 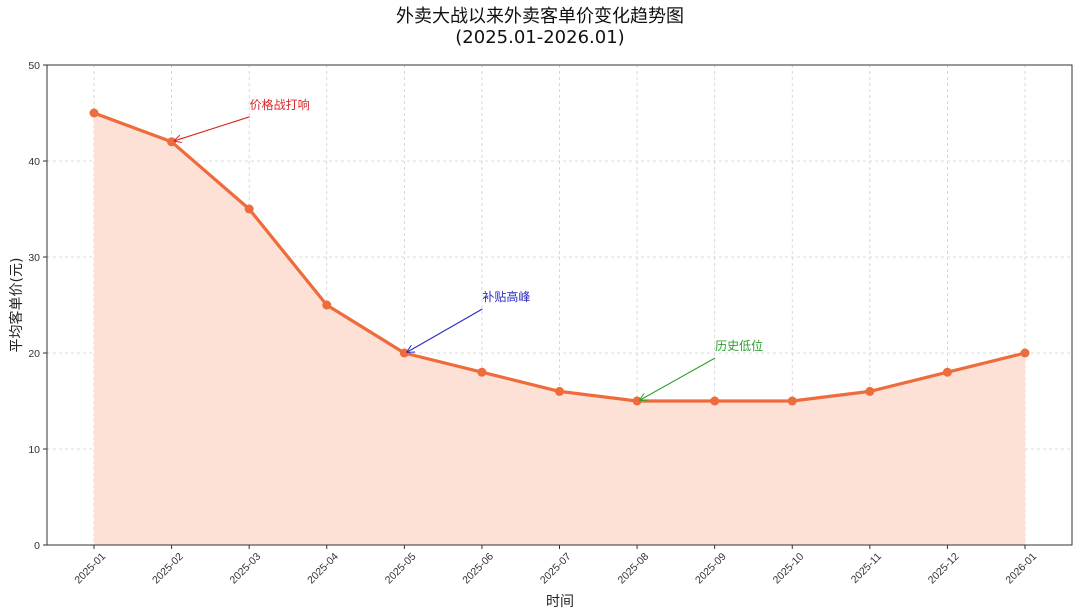 I want to click on x-axis-label: 时间, so click(x=560, y=601).